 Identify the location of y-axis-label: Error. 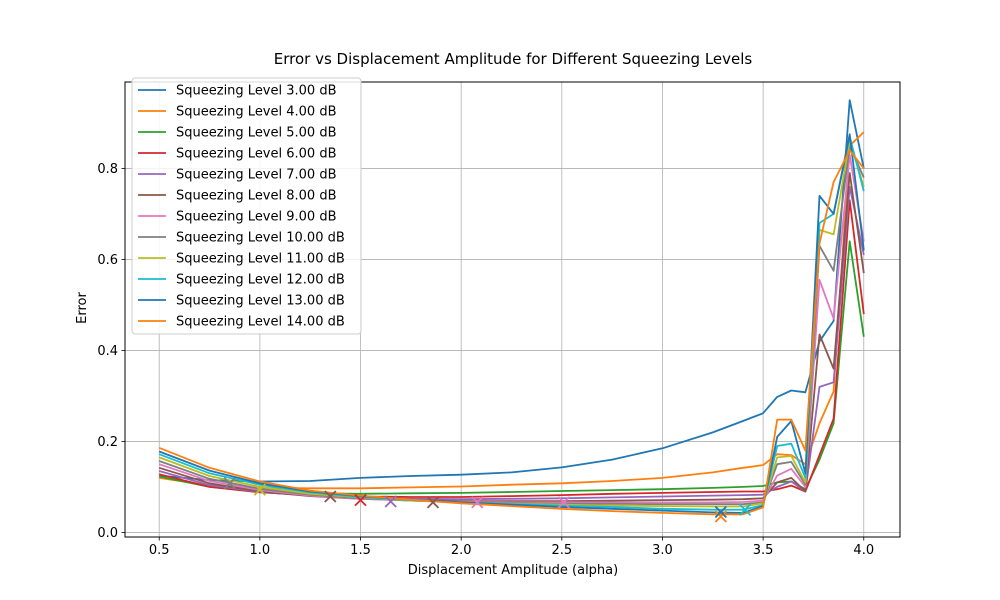
(82, 308).